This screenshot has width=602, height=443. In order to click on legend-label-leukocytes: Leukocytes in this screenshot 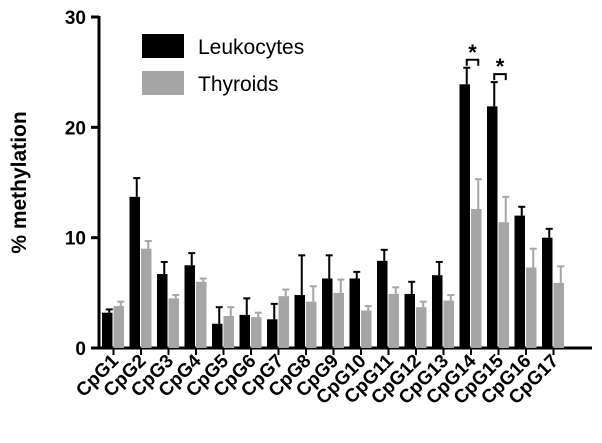, I will do `click(251, 47)`.